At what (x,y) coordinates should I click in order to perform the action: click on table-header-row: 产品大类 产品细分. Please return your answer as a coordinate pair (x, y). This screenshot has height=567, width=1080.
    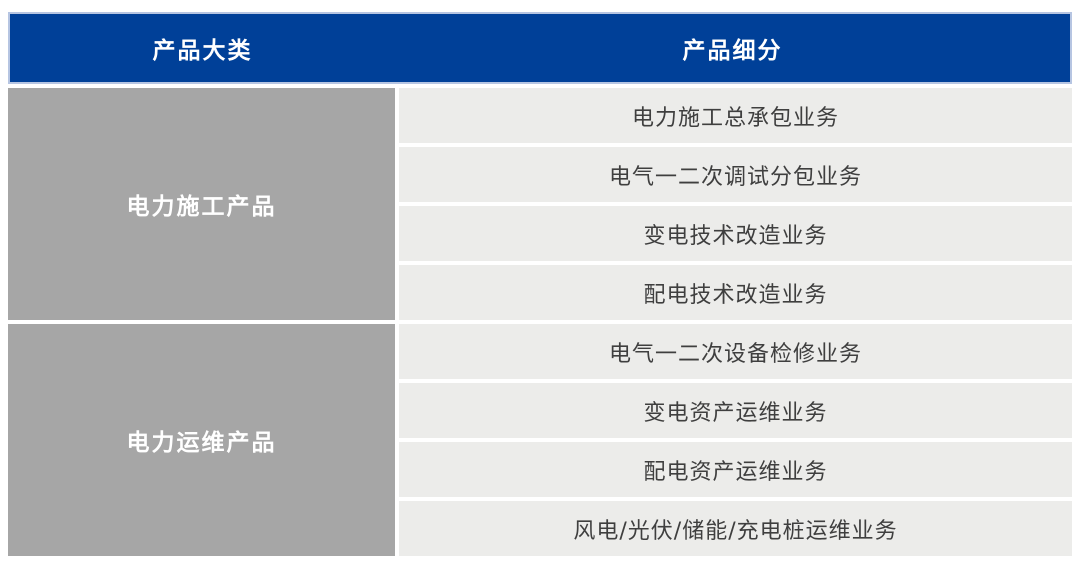
    Looking at the image, I should click on (540, 48).